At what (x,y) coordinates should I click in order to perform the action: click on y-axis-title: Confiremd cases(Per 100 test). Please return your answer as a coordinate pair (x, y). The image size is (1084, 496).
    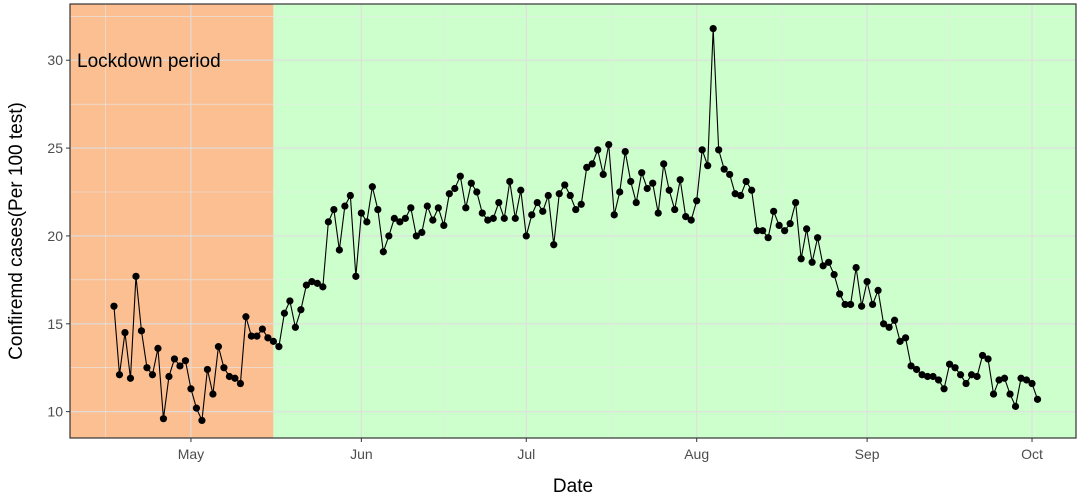
    Looking at the image, I should click on (16, 231).